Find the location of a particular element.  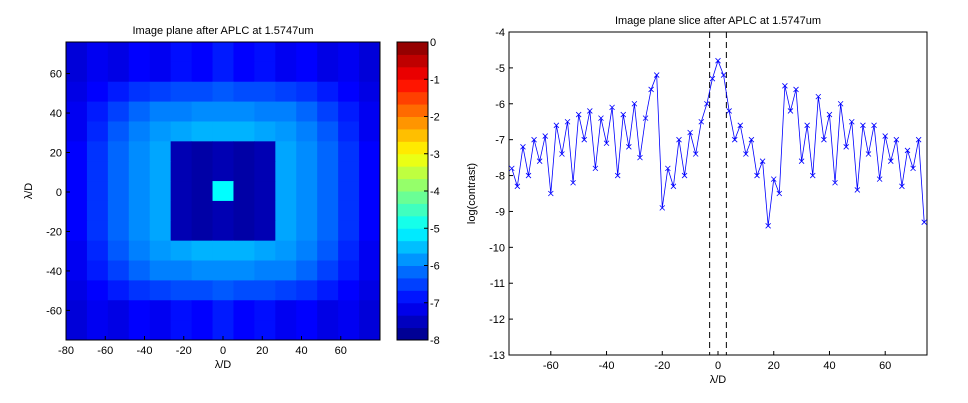

y-tick-label: -40 is located at coordinates (54, 272).